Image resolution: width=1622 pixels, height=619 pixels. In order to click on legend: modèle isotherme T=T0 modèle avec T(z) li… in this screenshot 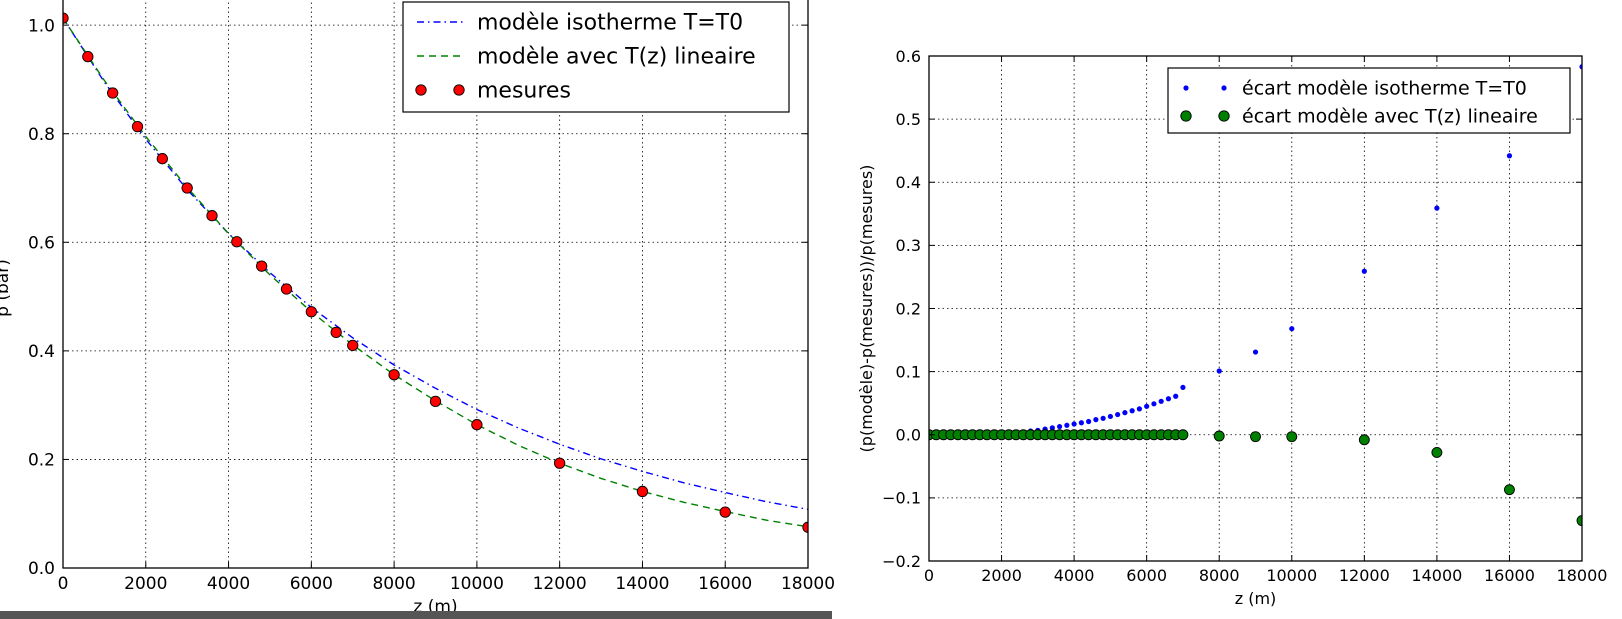, I will do `click(596, 57)`.